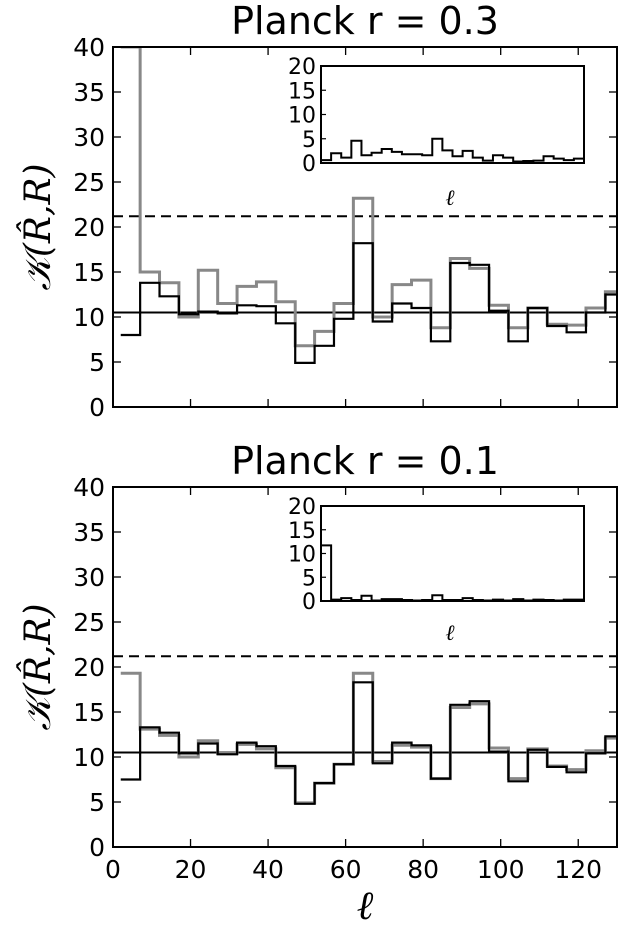 This screenshot has height=930, width=628. Describe the element at coordinates (450, 198) in the screenshot. I see `panel-1-inset-xlabel: ℓ` at that location.